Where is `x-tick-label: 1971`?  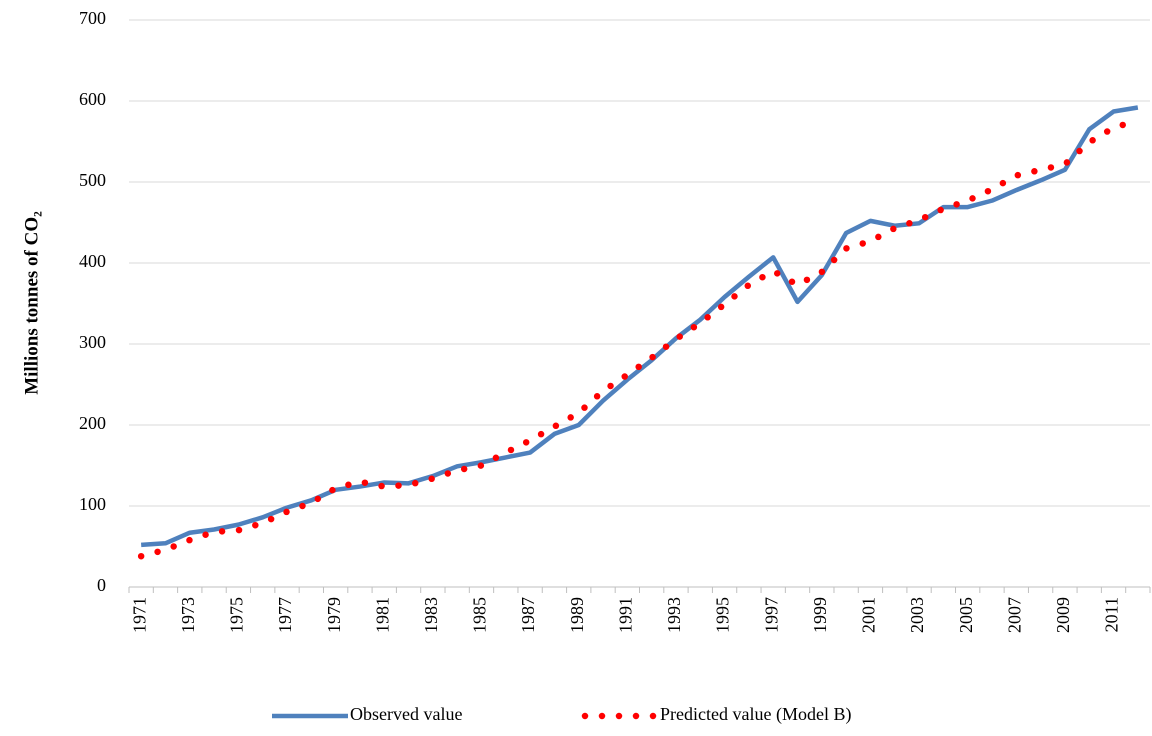
x-tick-label: 1971 is located at coordinates (139, 615).